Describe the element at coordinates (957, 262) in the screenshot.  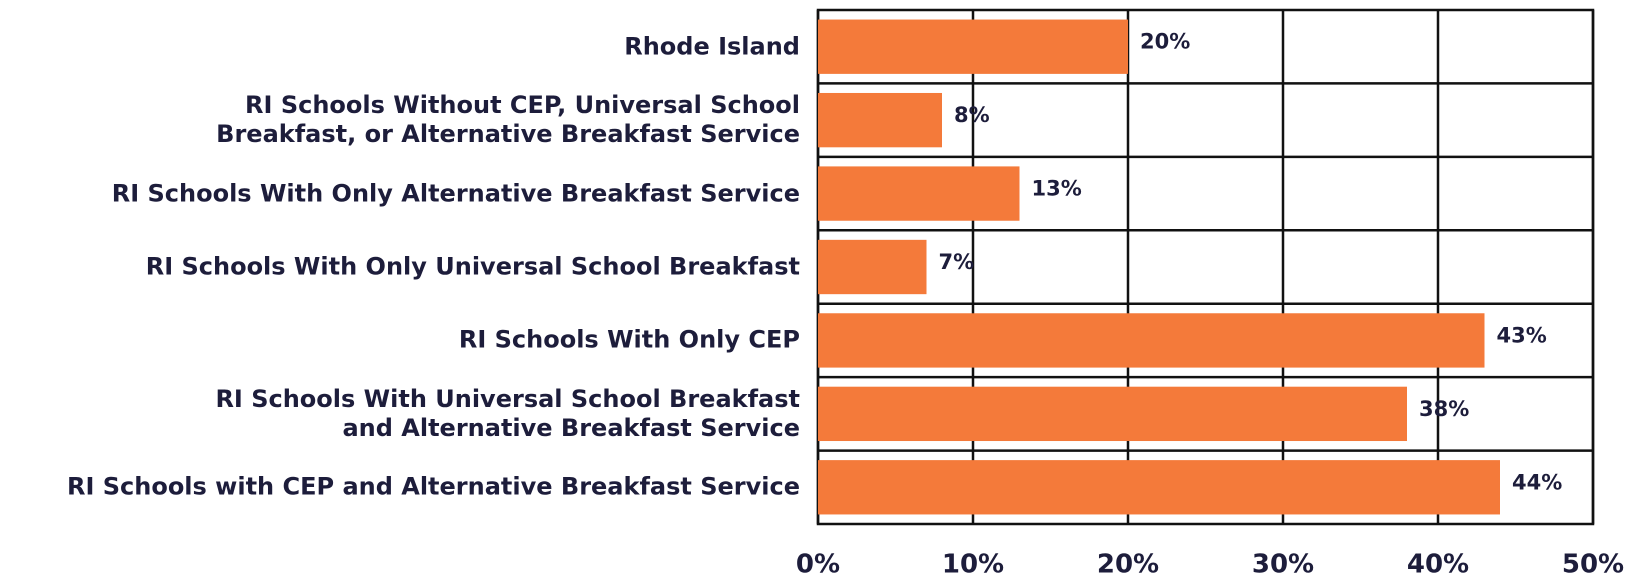
I see `value-label: 7%` at that location.